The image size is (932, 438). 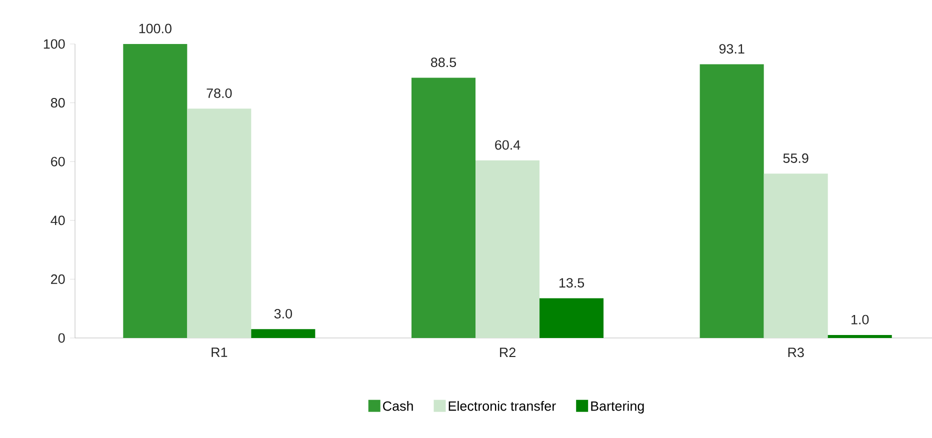 I want to click on legend-label: Cash, so click(x=398, y=405).